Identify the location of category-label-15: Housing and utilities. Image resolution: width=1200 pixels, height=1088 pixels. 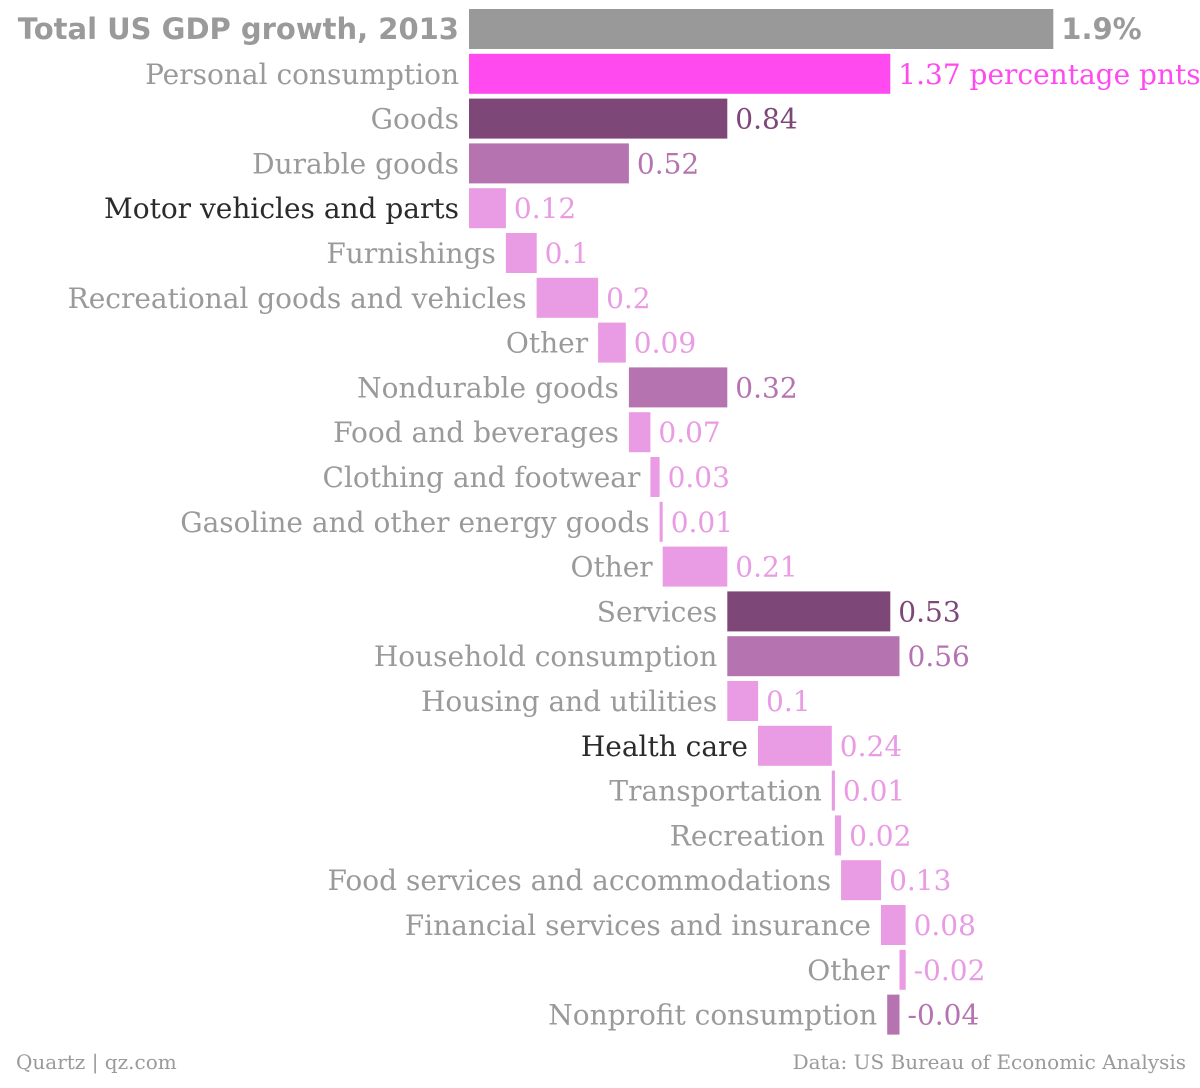
(569, 701).